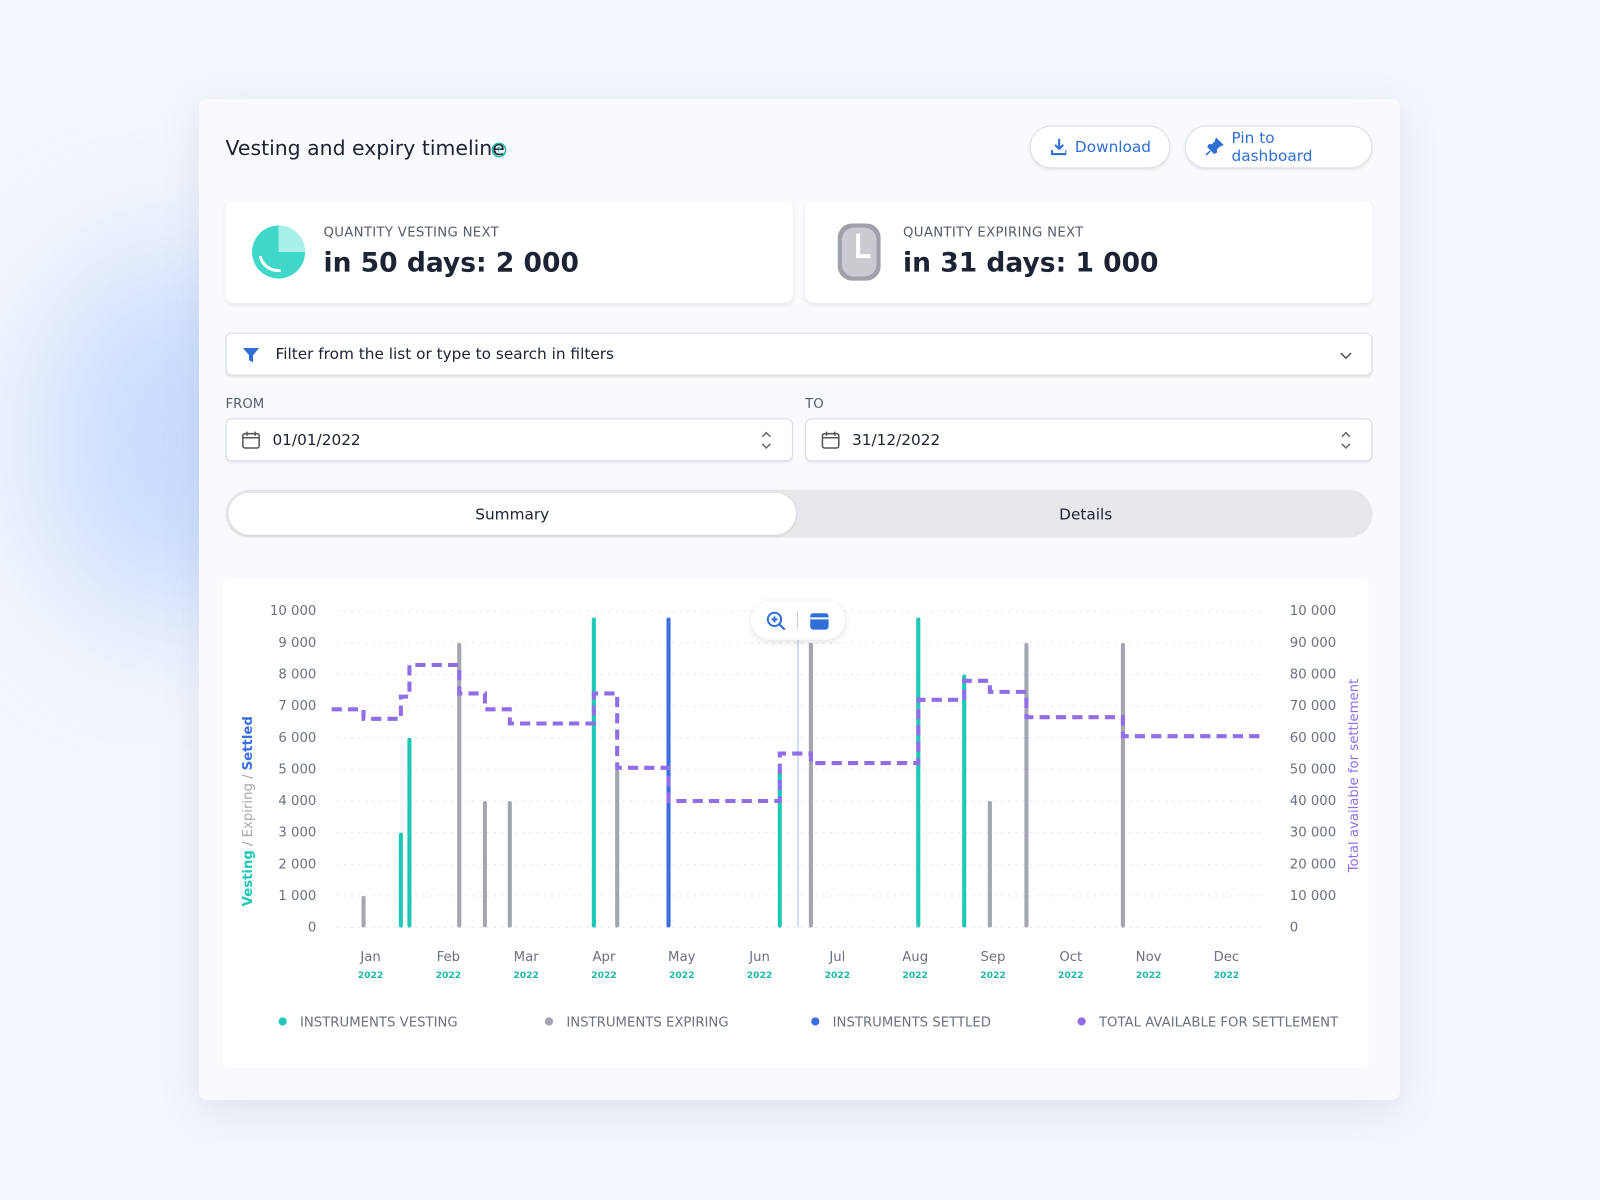 This screenshot has height=1200, width=1600. Describe the element at coordinates (1089, 440) in the screenshot. I see `to-date-input: 31/12/2022` at that location.